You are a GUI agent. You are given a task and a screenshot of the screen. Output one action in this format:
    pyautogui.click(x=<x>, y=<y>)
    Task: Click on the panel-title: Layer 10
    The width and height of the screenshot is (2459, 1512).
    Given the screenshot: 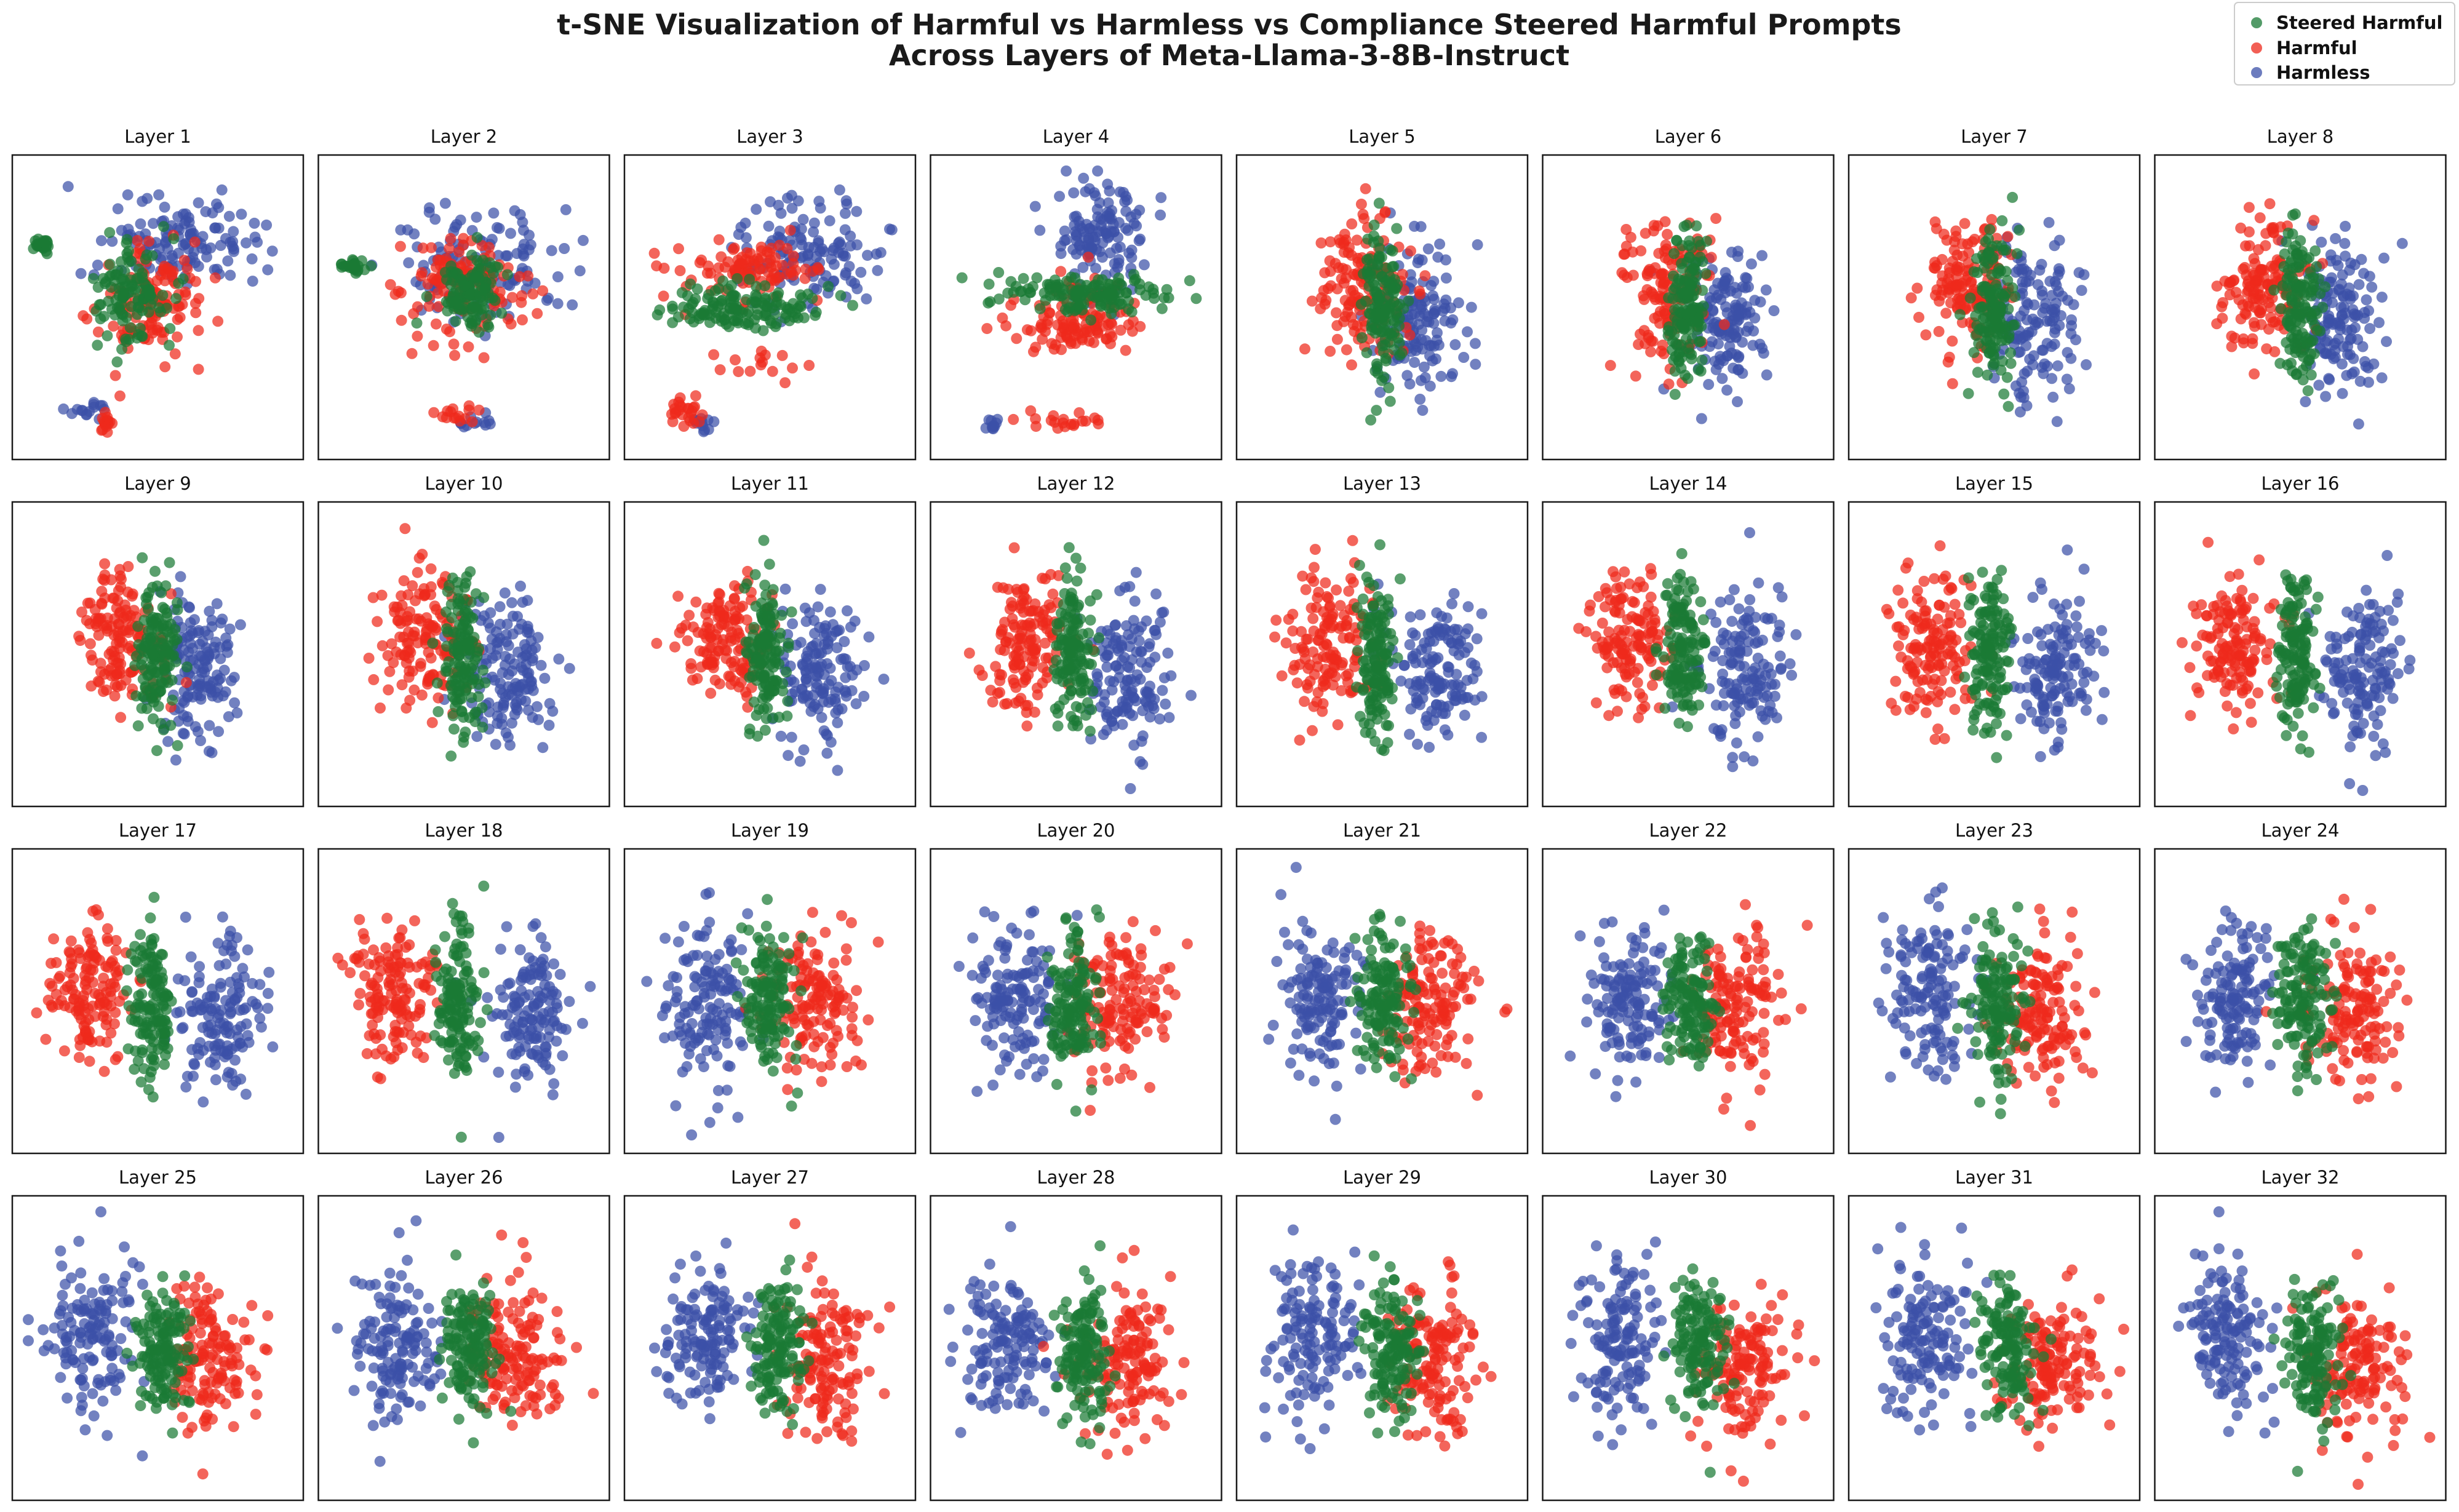 What is the action you would take?
    pyautogui.click(x=464, y=484)
    